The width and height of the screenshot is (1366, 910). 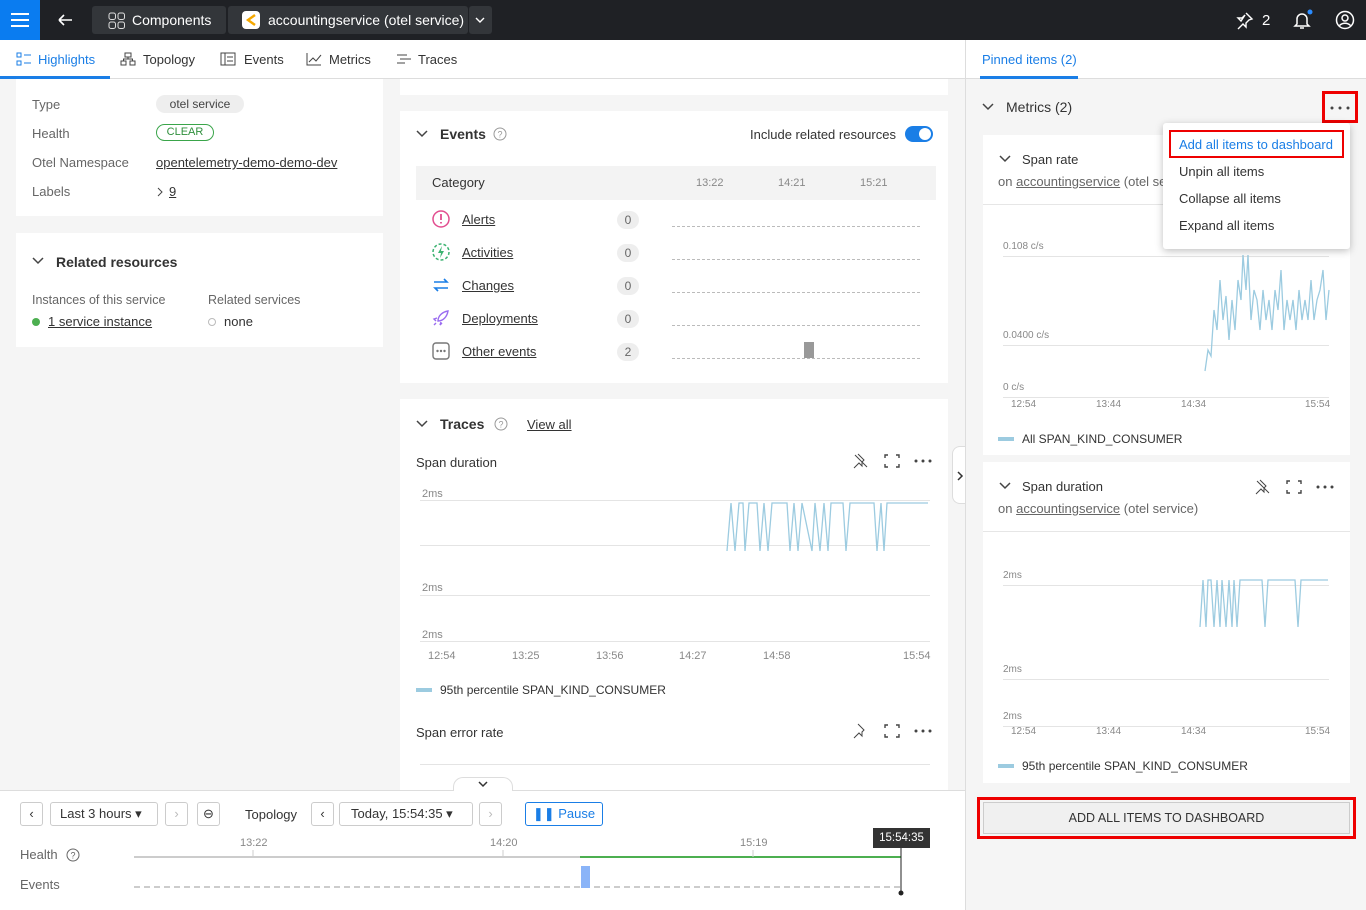 What do you see at coordinates (67, 59) in the screenshot?
I see `tab: Highlights` at bounding box center [67, 59].